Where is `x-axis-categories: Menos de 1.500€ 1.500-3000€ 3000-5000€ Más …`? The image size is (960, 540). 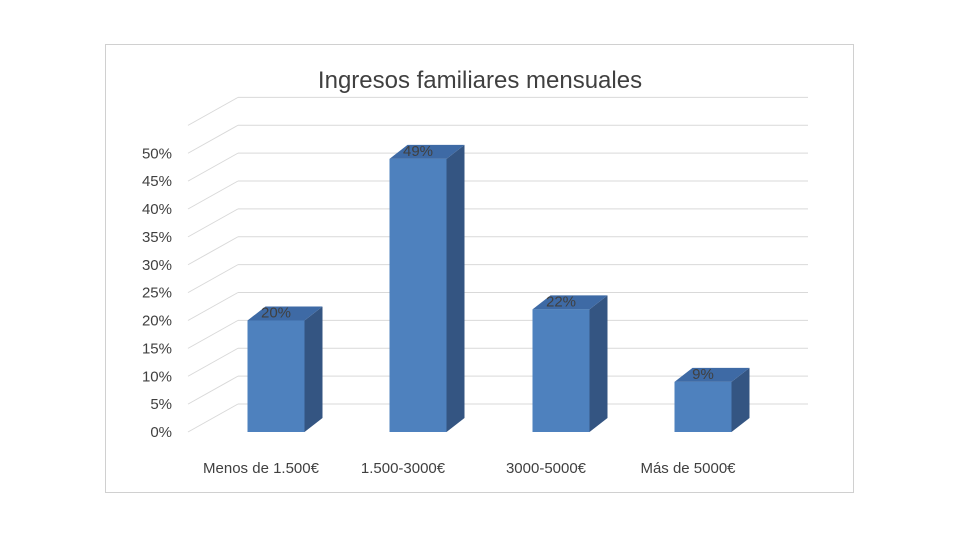 x-axis-categories: Menos de 1.500€ 1.500-3000€ 3000-5000€ Más … is located at coordinates (469, 468).